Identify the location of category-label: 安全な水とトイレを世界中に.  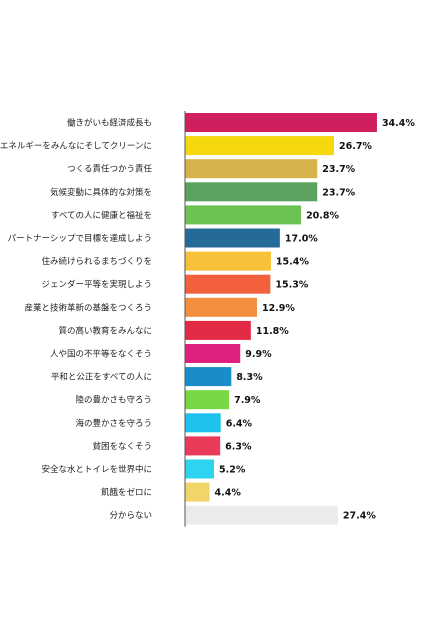
(96, 469).